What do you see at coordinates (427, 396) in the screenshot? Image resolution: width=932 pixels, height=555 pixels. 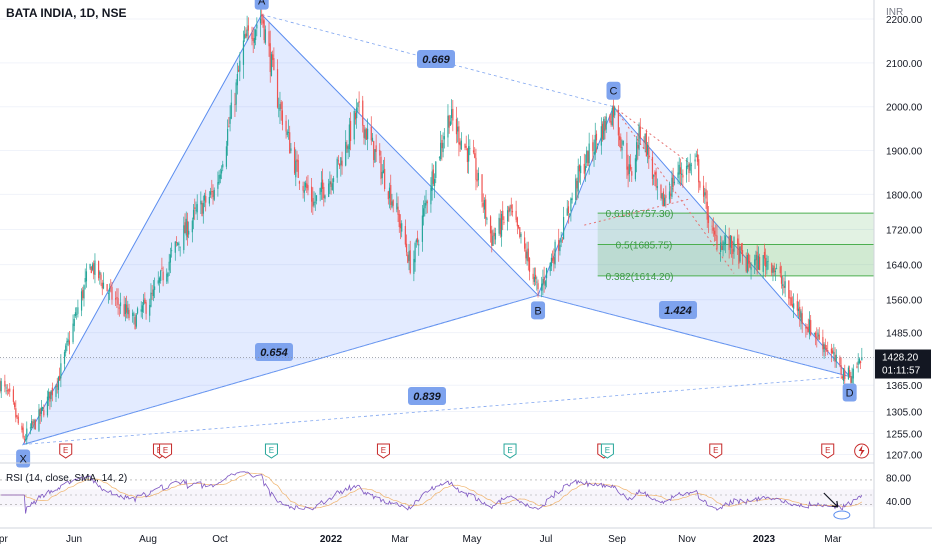 I see `ratio-label: 0.839` at bounding box center [427, 396].